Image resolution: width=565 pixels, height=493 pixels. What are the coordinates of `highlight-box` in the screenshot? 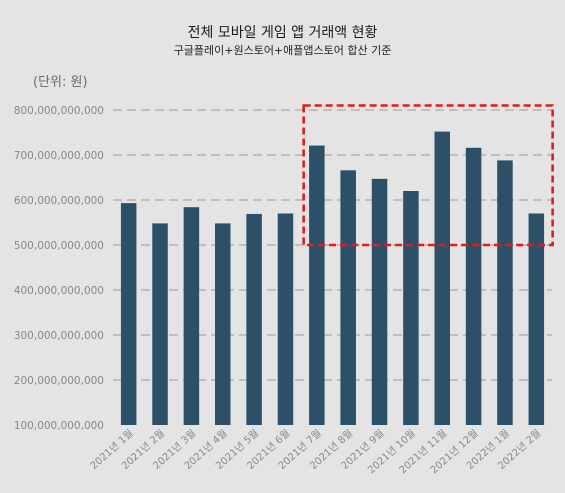 It's located at (428, 175).